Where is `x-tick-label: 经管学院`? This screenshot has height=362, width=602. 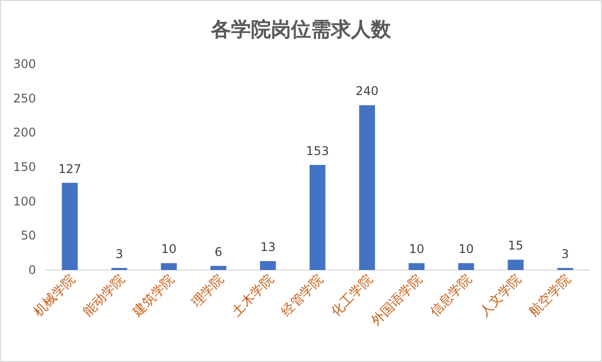
x-tick-label: 经管学院 is located at coordinates (302, 296).